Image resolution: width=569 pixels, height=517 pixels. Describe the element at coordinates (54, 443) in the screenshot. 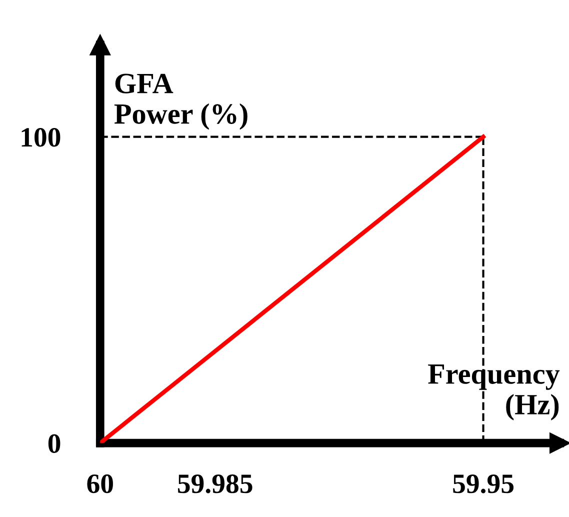

I see `y-tick-label: 0` at that location.